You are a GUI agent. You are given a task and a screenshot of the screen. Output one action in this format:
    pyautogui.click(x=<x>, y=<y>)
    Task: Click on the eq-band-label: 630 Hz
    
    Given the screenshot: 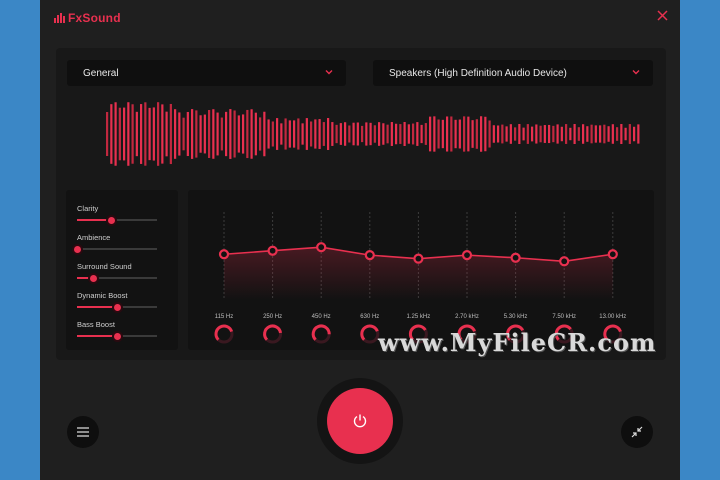 What is the action you would take?
    pyautogui.click(x=370, y=317)
    